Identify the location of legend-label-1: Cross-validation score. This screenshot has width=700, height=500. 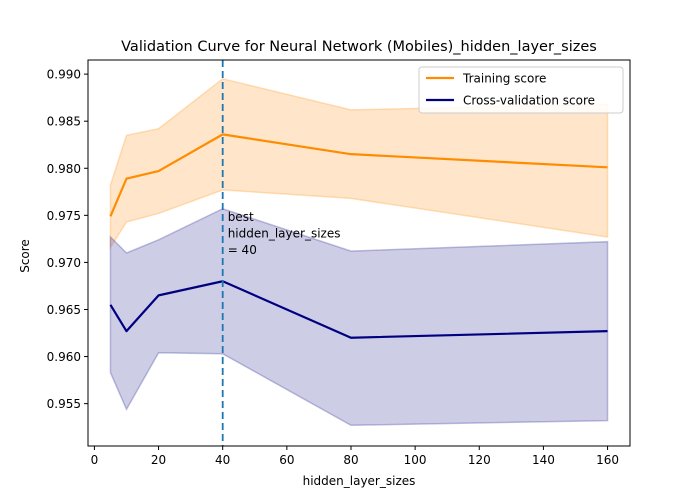
(529, 101).